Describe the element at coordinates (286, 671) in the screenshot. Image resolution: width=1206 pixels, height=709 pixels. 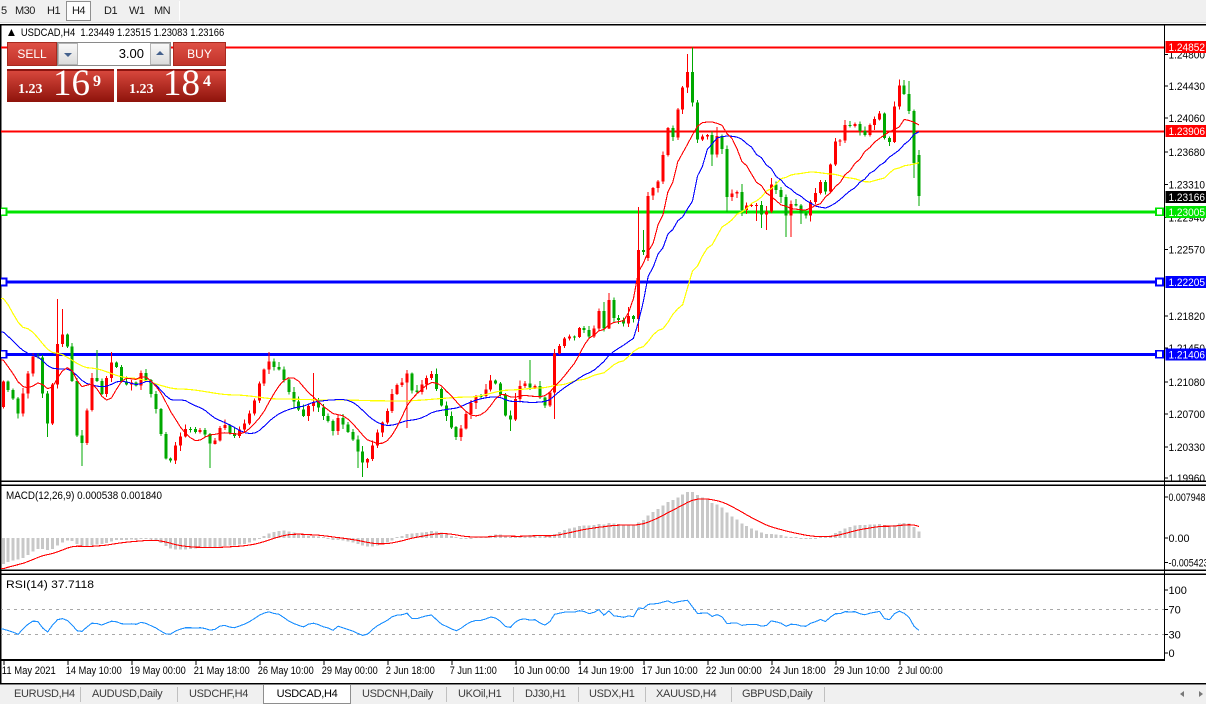
I see `svg-text: 26 May 10:00` at that location.